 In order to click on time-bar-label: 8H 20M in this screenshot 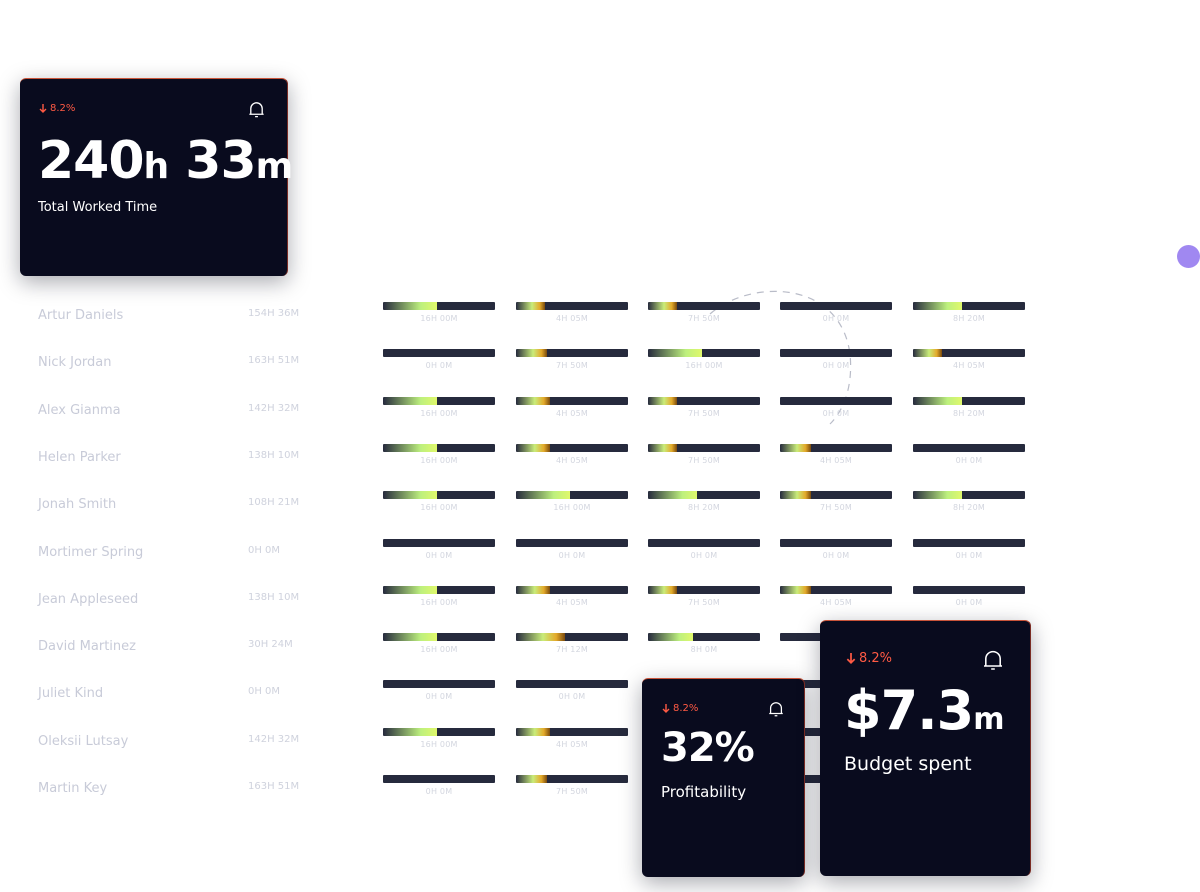, I will do `click(969, 508)`.